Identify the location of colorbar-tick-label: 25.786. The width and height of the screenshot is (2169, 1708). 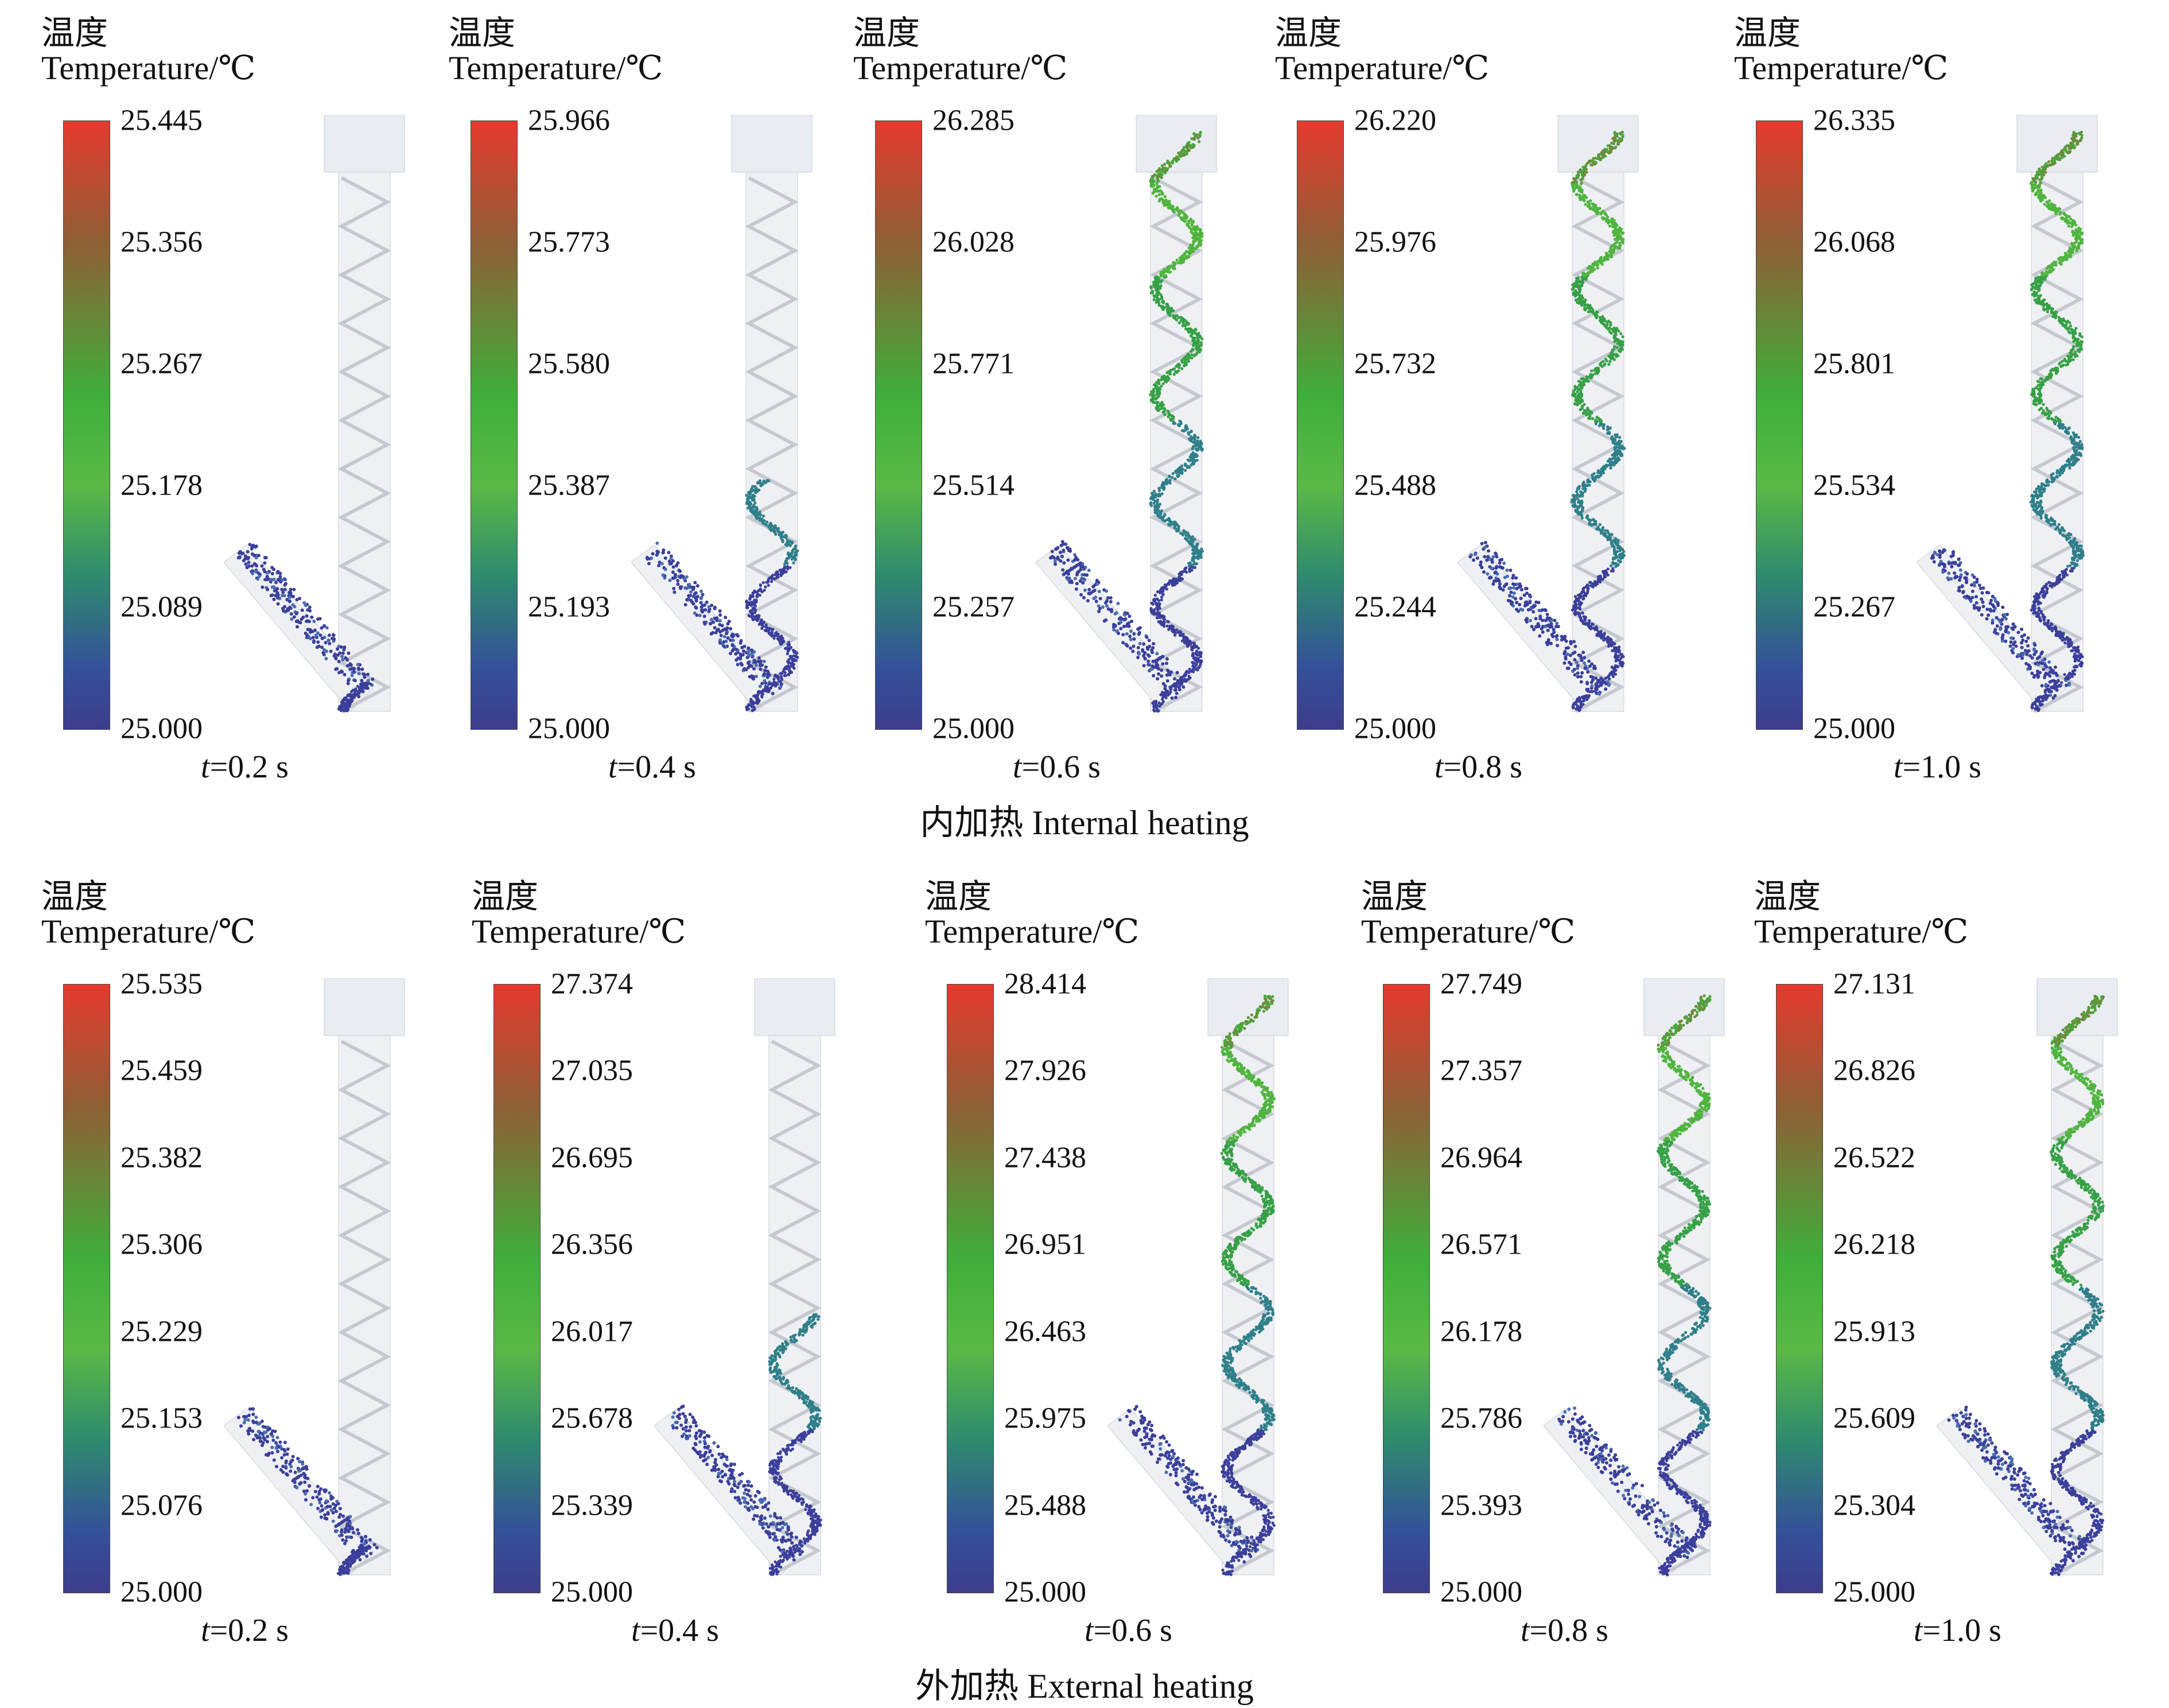
(1481, 1418).